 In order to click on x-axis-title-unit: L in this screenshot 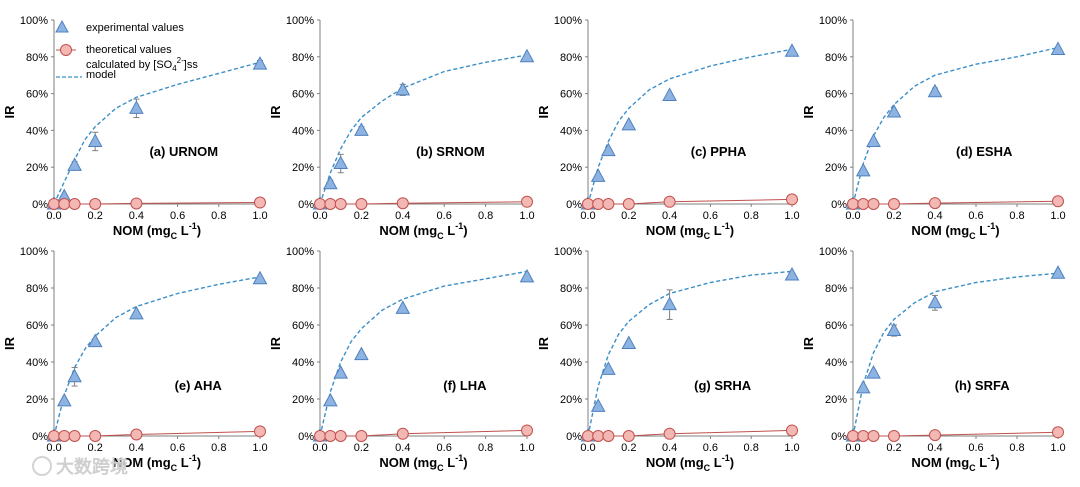, I will do `click(982, 462)`.